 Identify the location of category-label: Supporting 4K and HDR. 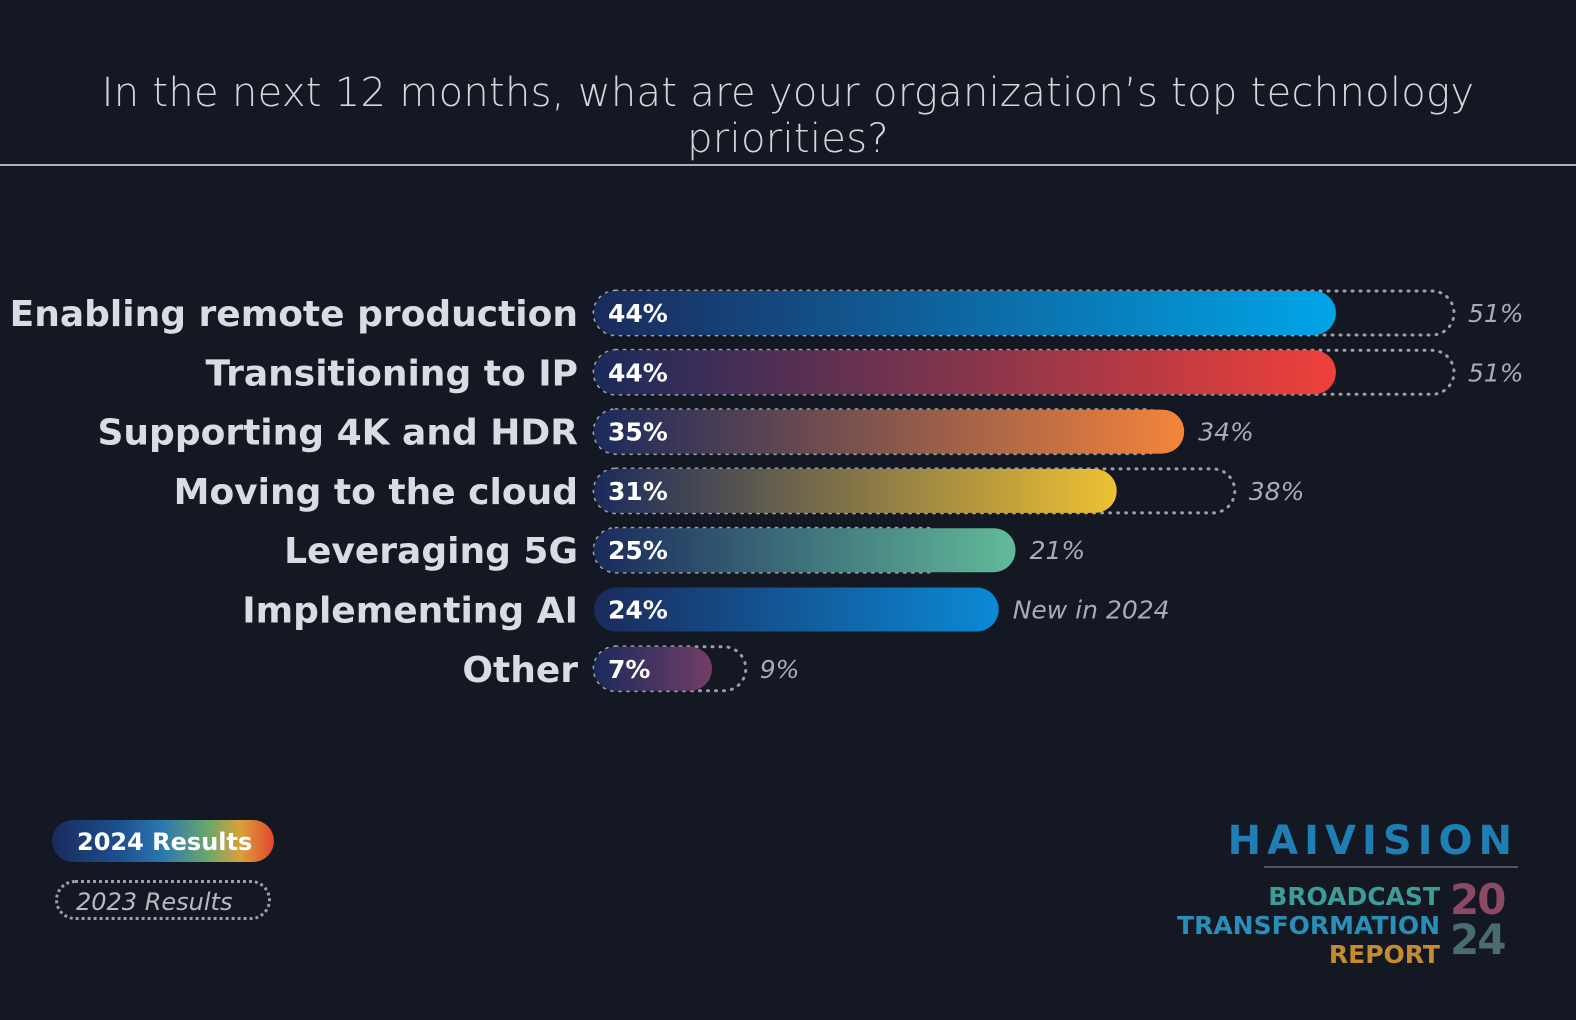
(338, 433).